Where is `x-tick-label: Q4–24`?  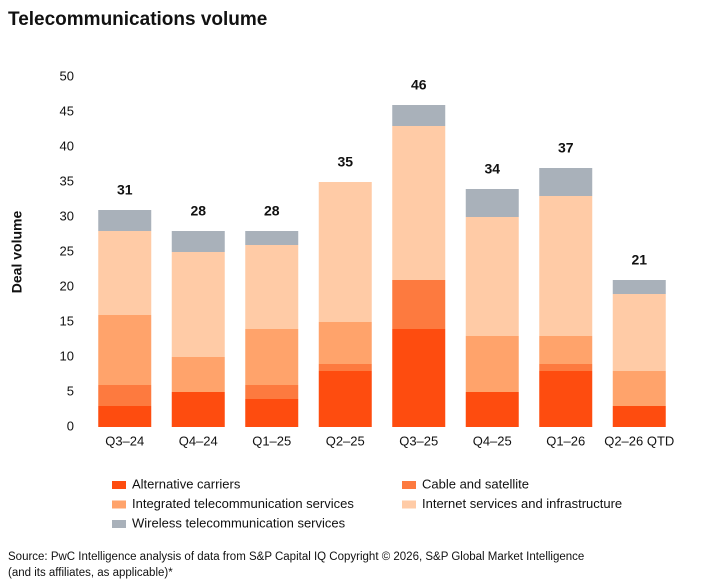 x-tick-label: Q4–24 is located at coordinates (198, 440).